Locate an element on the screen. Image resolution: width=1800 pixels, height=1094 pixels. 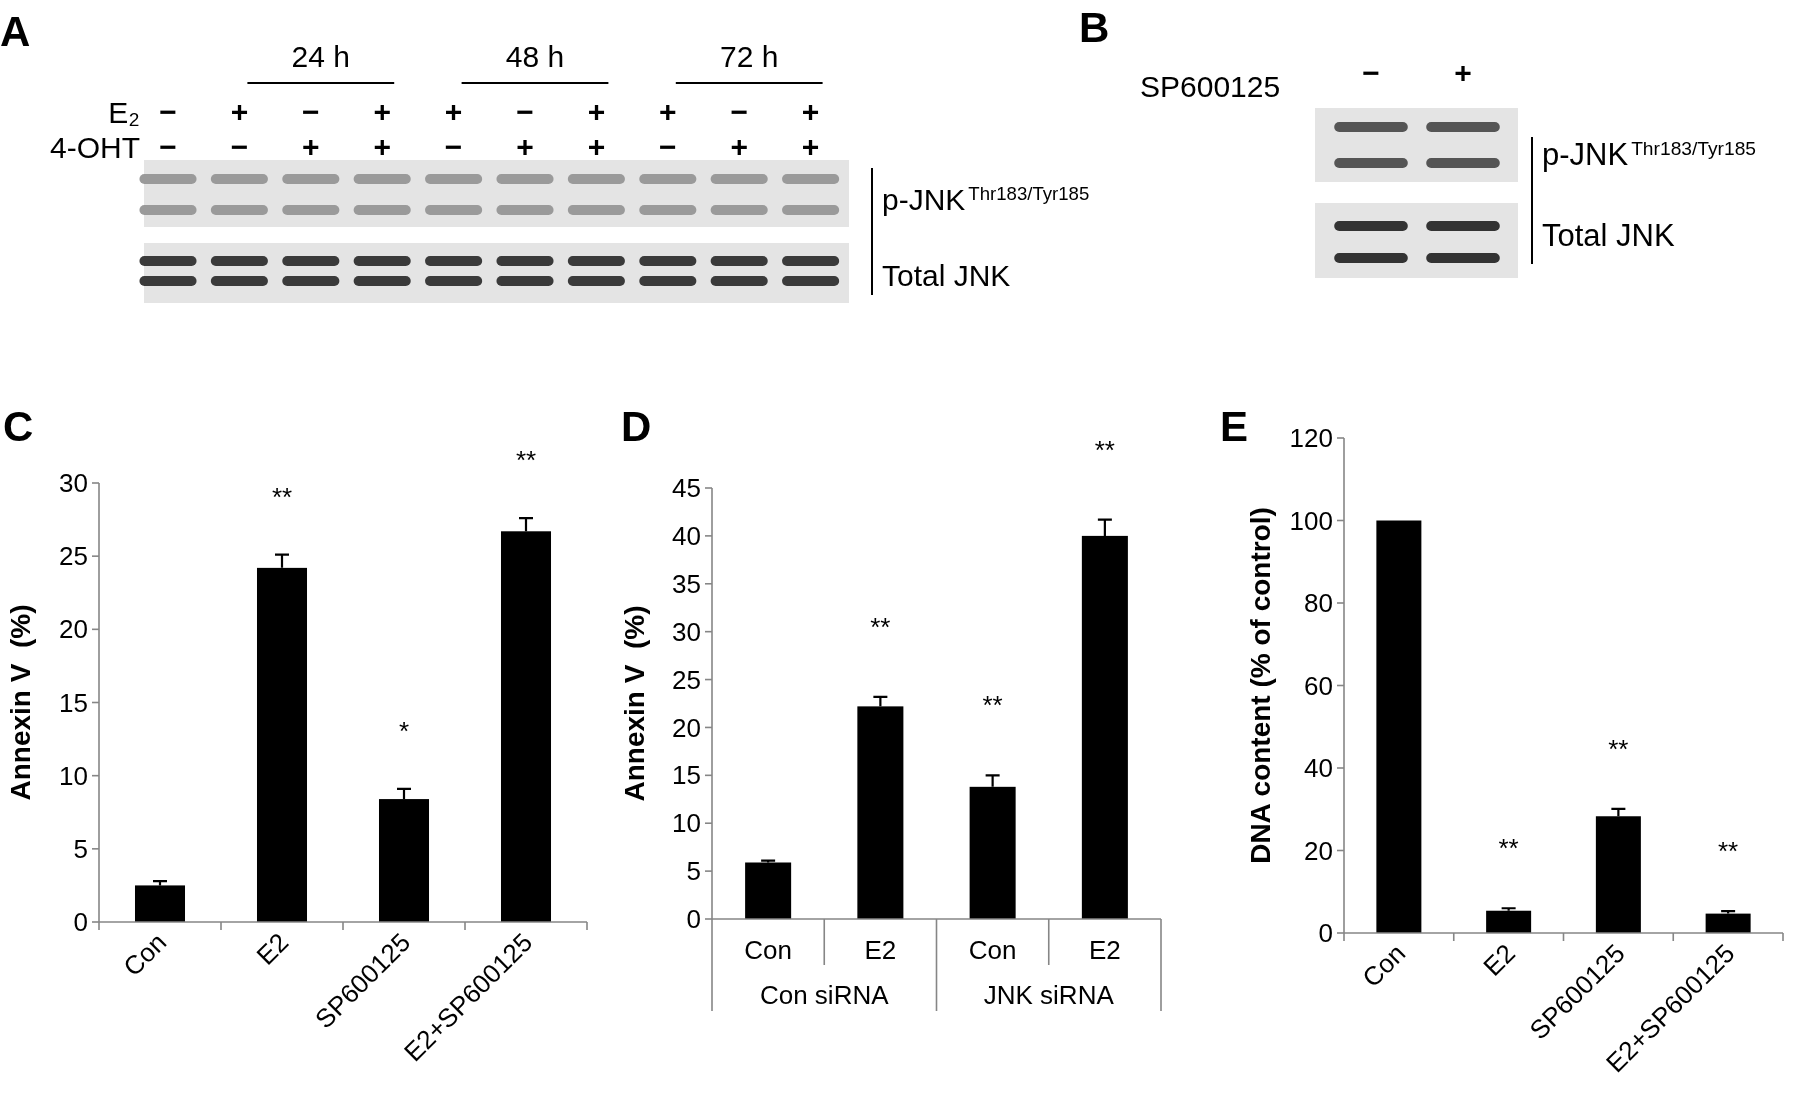
y-tick-label: 100 is located at coordinates (1311, 520).